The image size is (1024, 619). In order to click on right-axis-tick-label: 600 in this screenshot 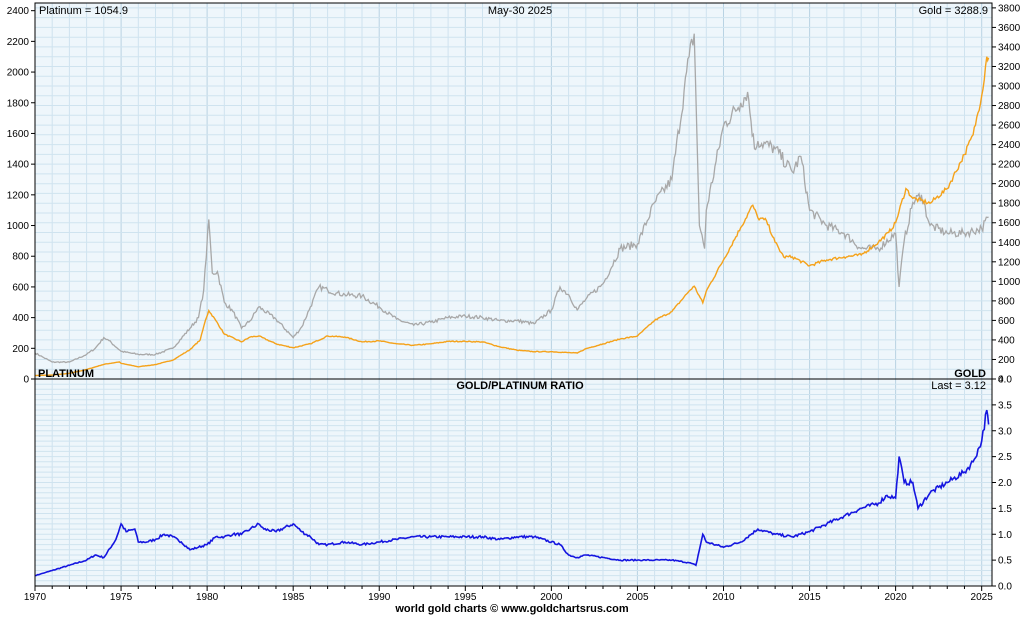, I will do `click(1006, 321)`.